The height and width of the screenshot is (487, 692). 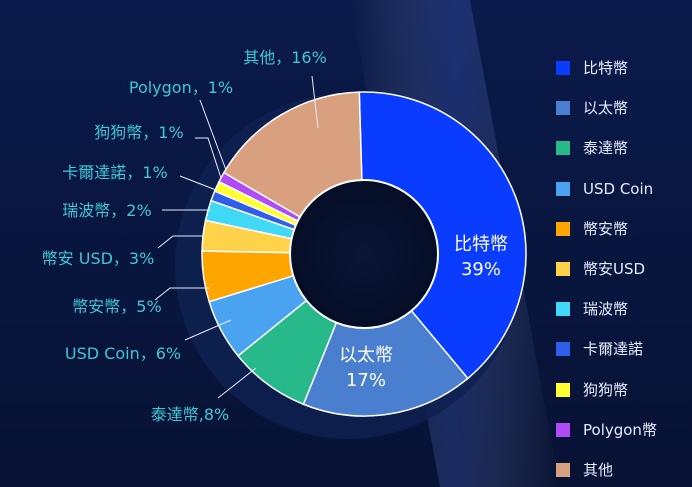 I want to click on slice-label-5: 幣安 USD，3%, so click(x=98, y=258).